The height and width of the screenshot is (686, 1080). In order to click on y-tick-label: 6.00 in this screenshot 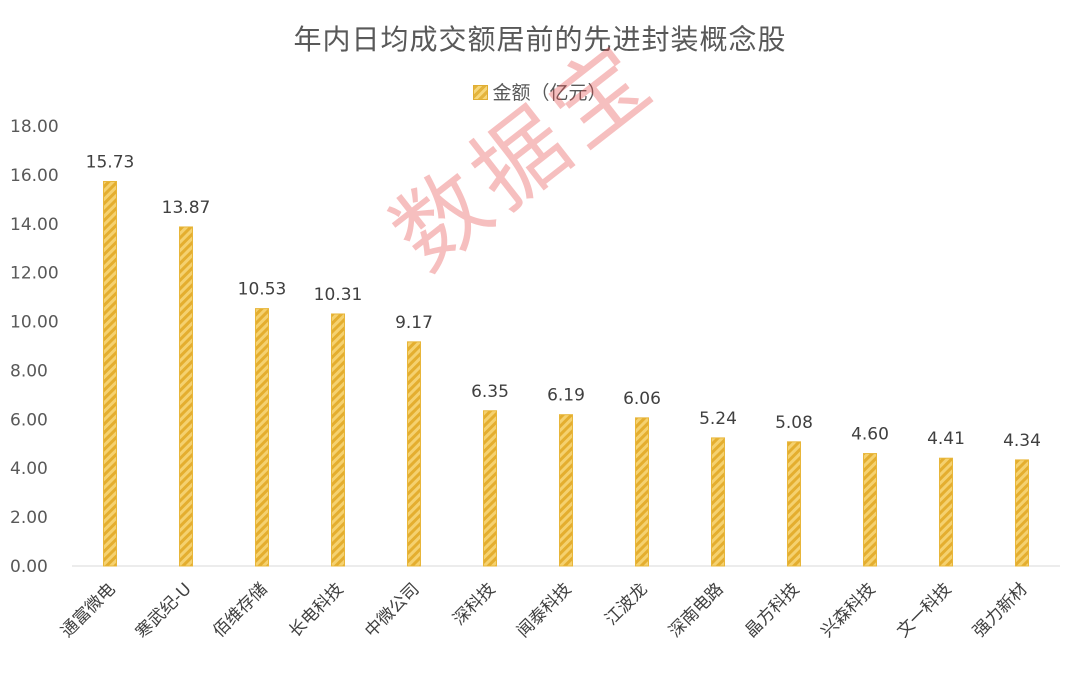, I will do `click(29, 420)`.